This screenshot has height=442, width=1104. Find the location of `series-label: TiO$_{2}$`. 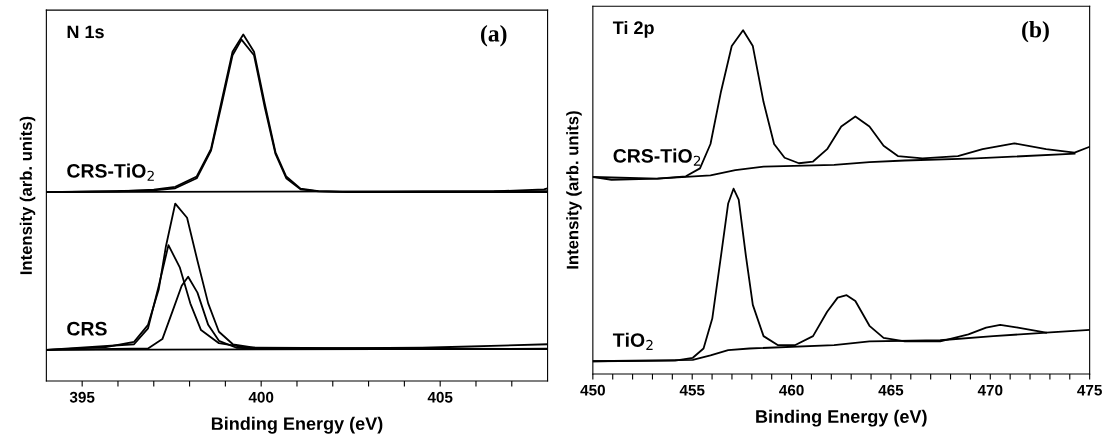

series-label: TiO$_{2}$ is located at coordinates (632, 341).